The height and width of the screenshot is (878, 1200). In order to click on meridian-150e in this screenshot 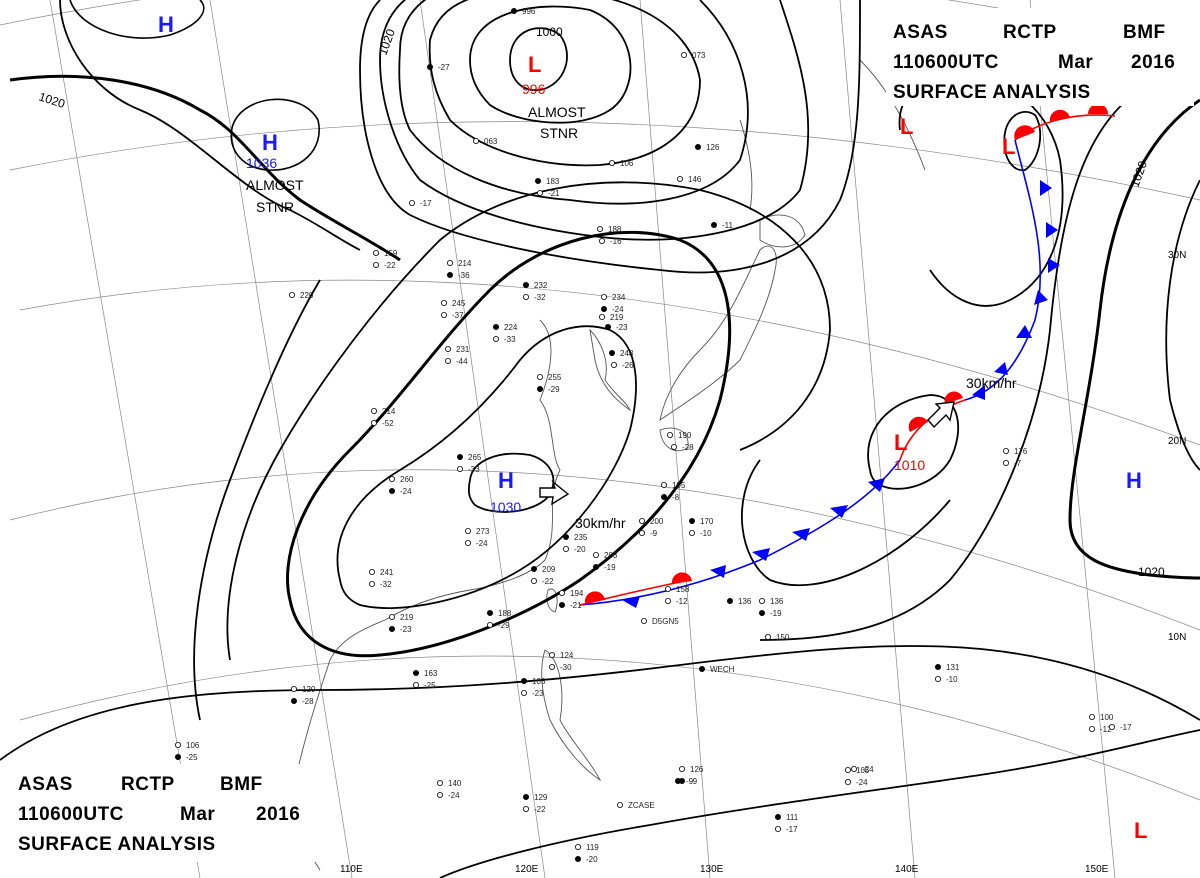, I will do `click(1072, 439)`.